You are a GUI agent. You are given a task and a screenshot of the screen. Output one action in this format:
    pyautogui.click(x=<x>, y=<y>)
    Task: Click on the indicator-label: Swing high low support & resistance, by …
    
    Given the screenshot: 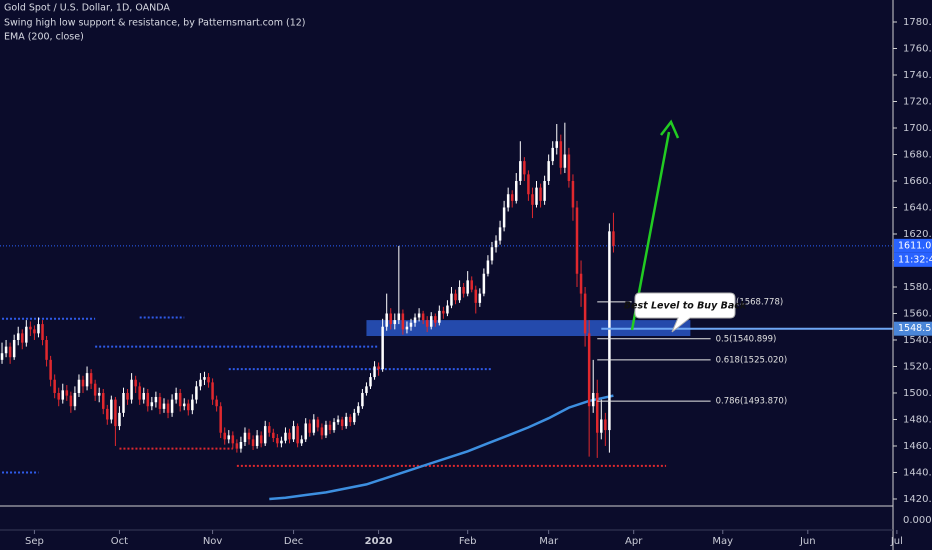 What is the action you would take?
    pyautogui.click(x=155, y=23)
    